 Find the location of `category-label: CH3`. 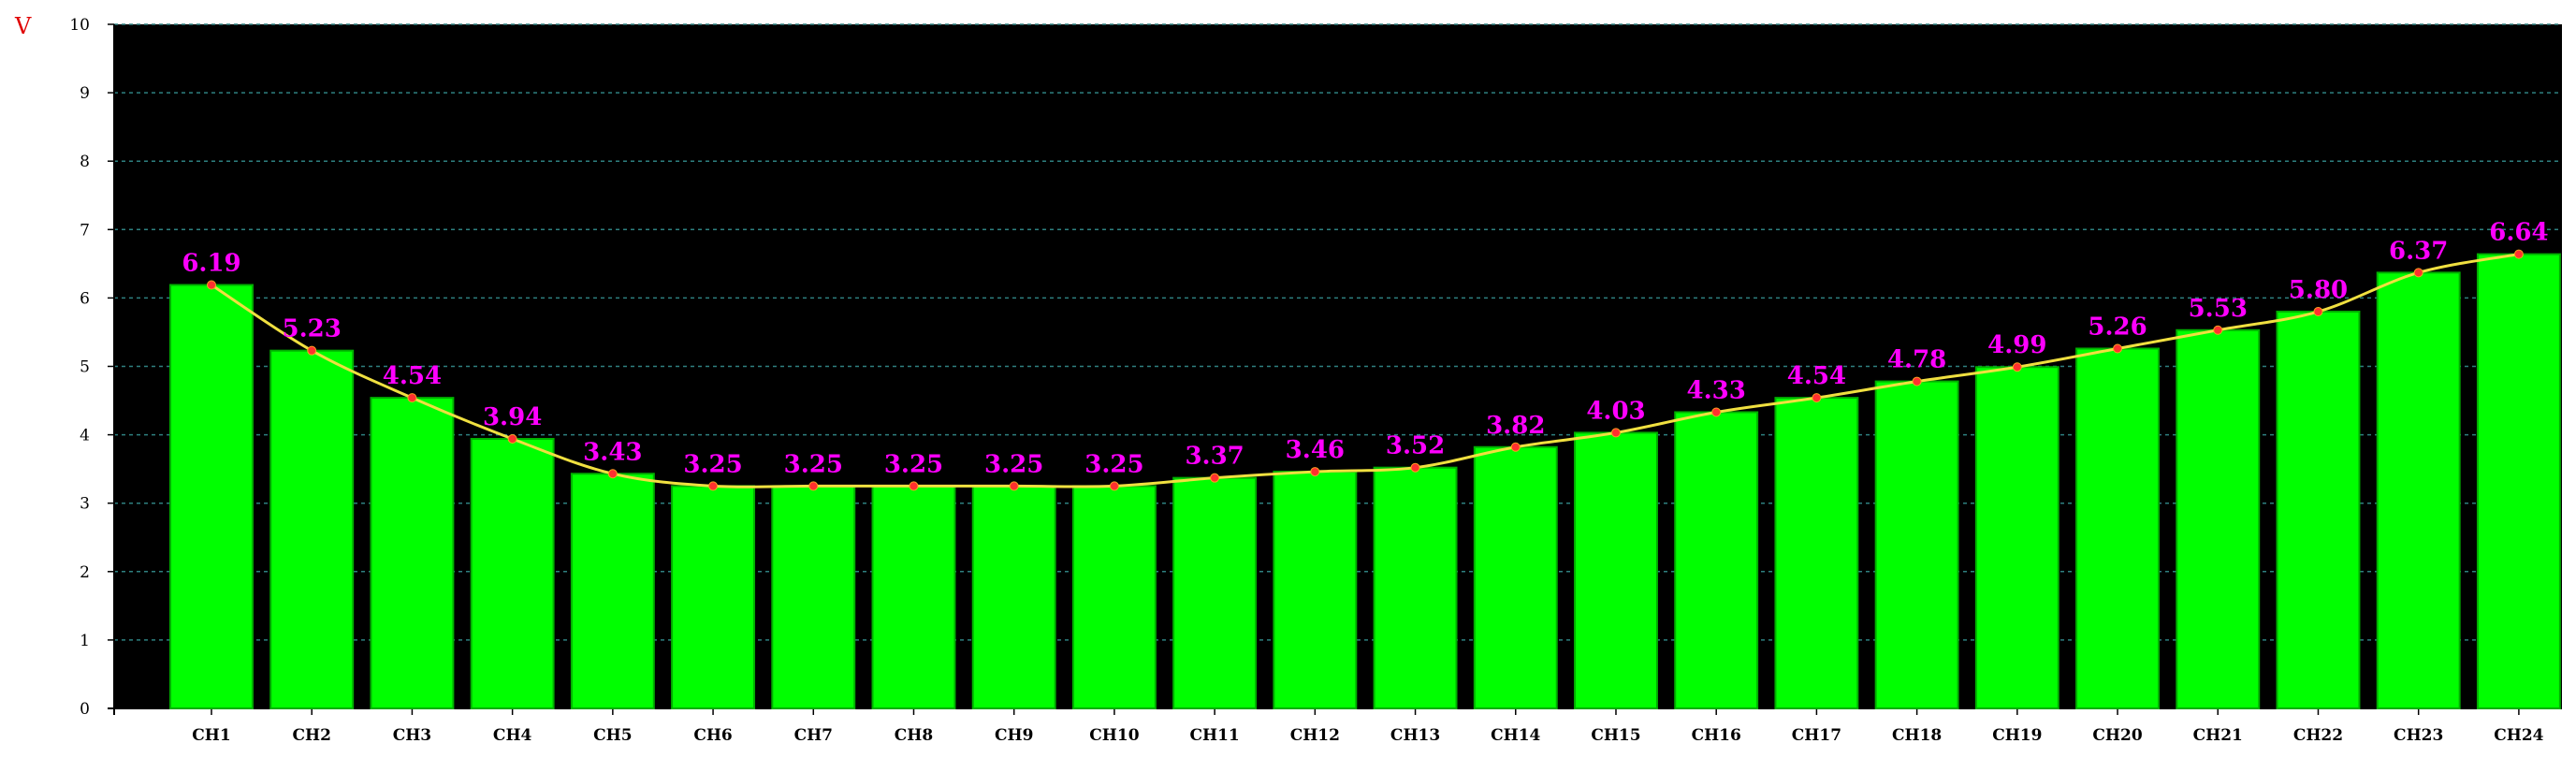

category-label: CH3 is located at coordinates (412, 736).